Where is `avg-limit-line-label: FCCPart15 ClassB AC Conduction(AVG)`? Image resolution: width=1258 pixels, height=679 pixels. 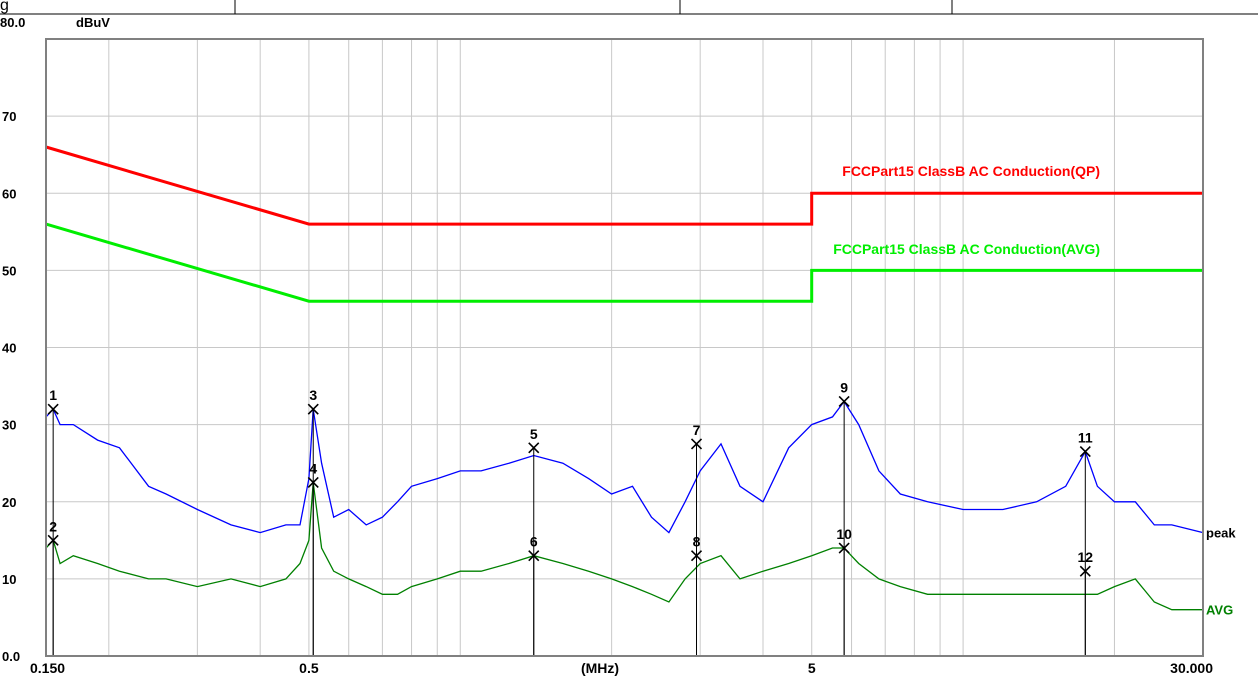
avg-limit-line-label: FCCPart15 ClassB AC Conduction(AVG) is located at coordinates (966, 249).